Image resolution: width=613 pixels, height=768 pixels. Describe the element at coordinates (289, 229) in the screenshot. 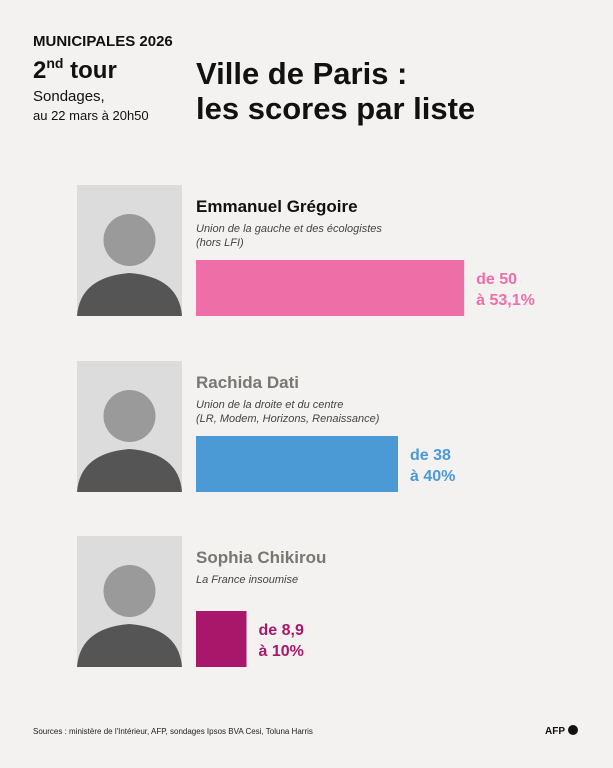

I see `list-description: Union de la gauche et des écologistes` at that location.